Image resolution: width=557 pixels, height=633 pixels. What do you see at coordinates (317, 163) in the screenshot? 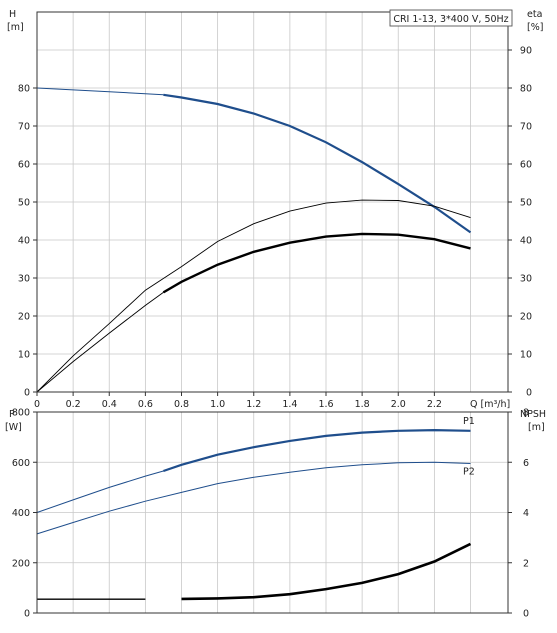
I see `head-curve` at bounding box center [317, 163].